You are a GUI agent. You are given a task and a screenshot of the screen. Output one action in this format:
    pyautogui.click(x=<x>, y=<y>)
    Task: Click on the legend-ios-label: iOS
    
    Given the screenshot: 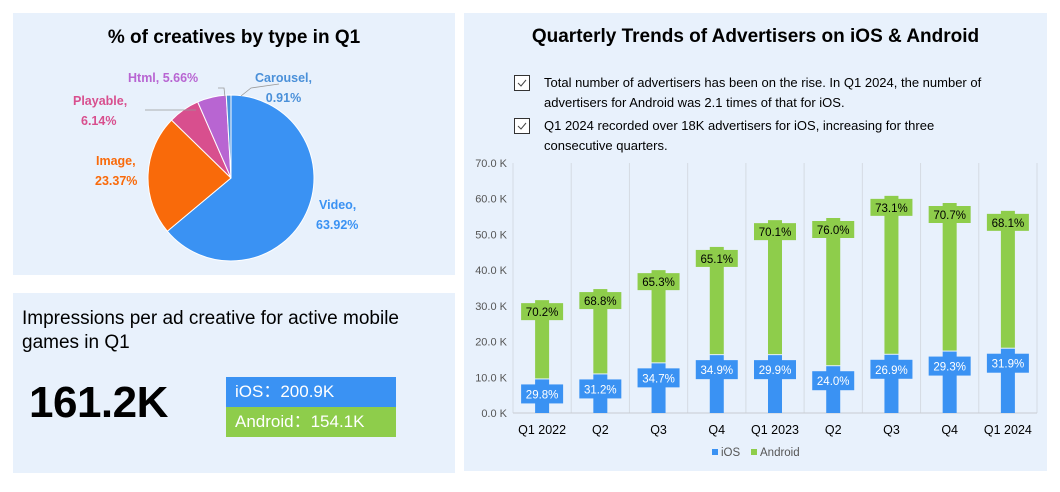 What is the action you would take?
    pyautogui.click(x=731, y=453)
    